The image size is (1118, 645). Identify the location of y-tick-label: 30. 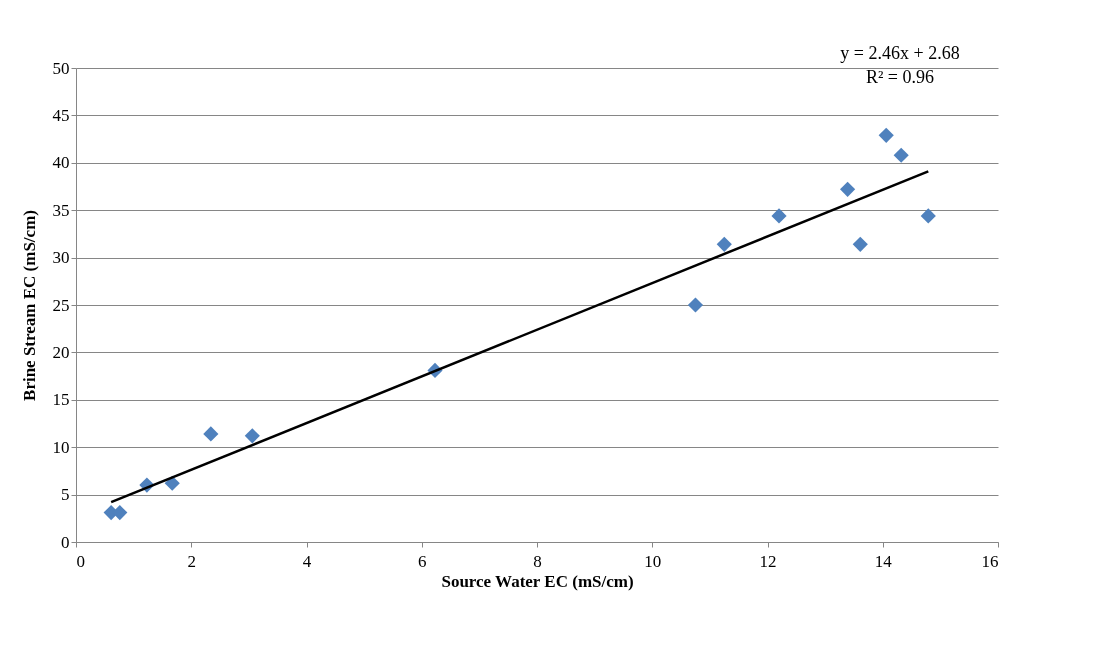
(61, 258).